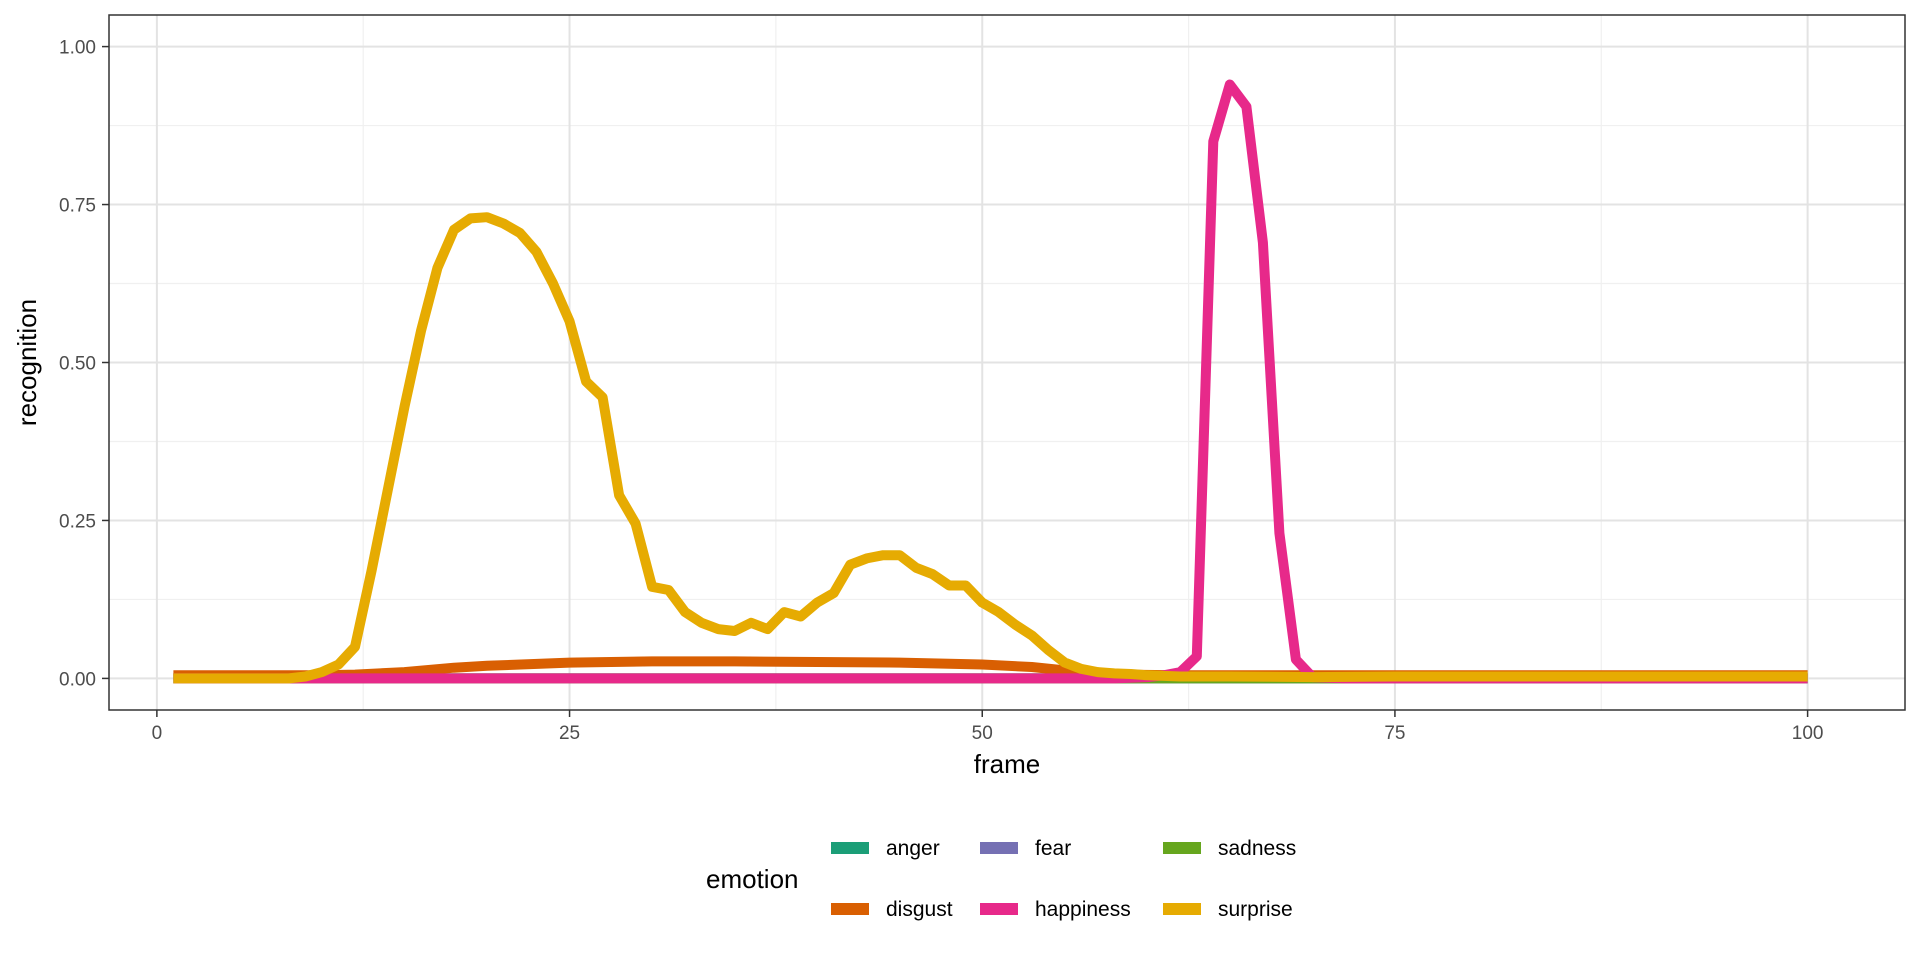 Image resolution: width=1920 pixels, height=960 pixels. Describe the element at coordinates (999, 848) in the screenshot. I see `legend-key-fear` at that location.